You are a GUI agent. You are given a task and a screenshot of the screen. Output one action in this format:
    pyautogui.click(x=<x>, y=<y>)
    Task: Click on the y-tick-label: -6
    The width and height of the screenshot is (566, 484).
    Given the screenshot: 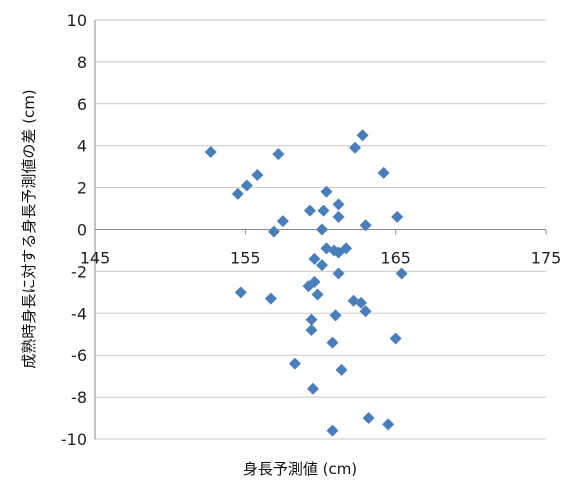 What is the action you would take?
    pyautogui.click(x=79, y=355)
    